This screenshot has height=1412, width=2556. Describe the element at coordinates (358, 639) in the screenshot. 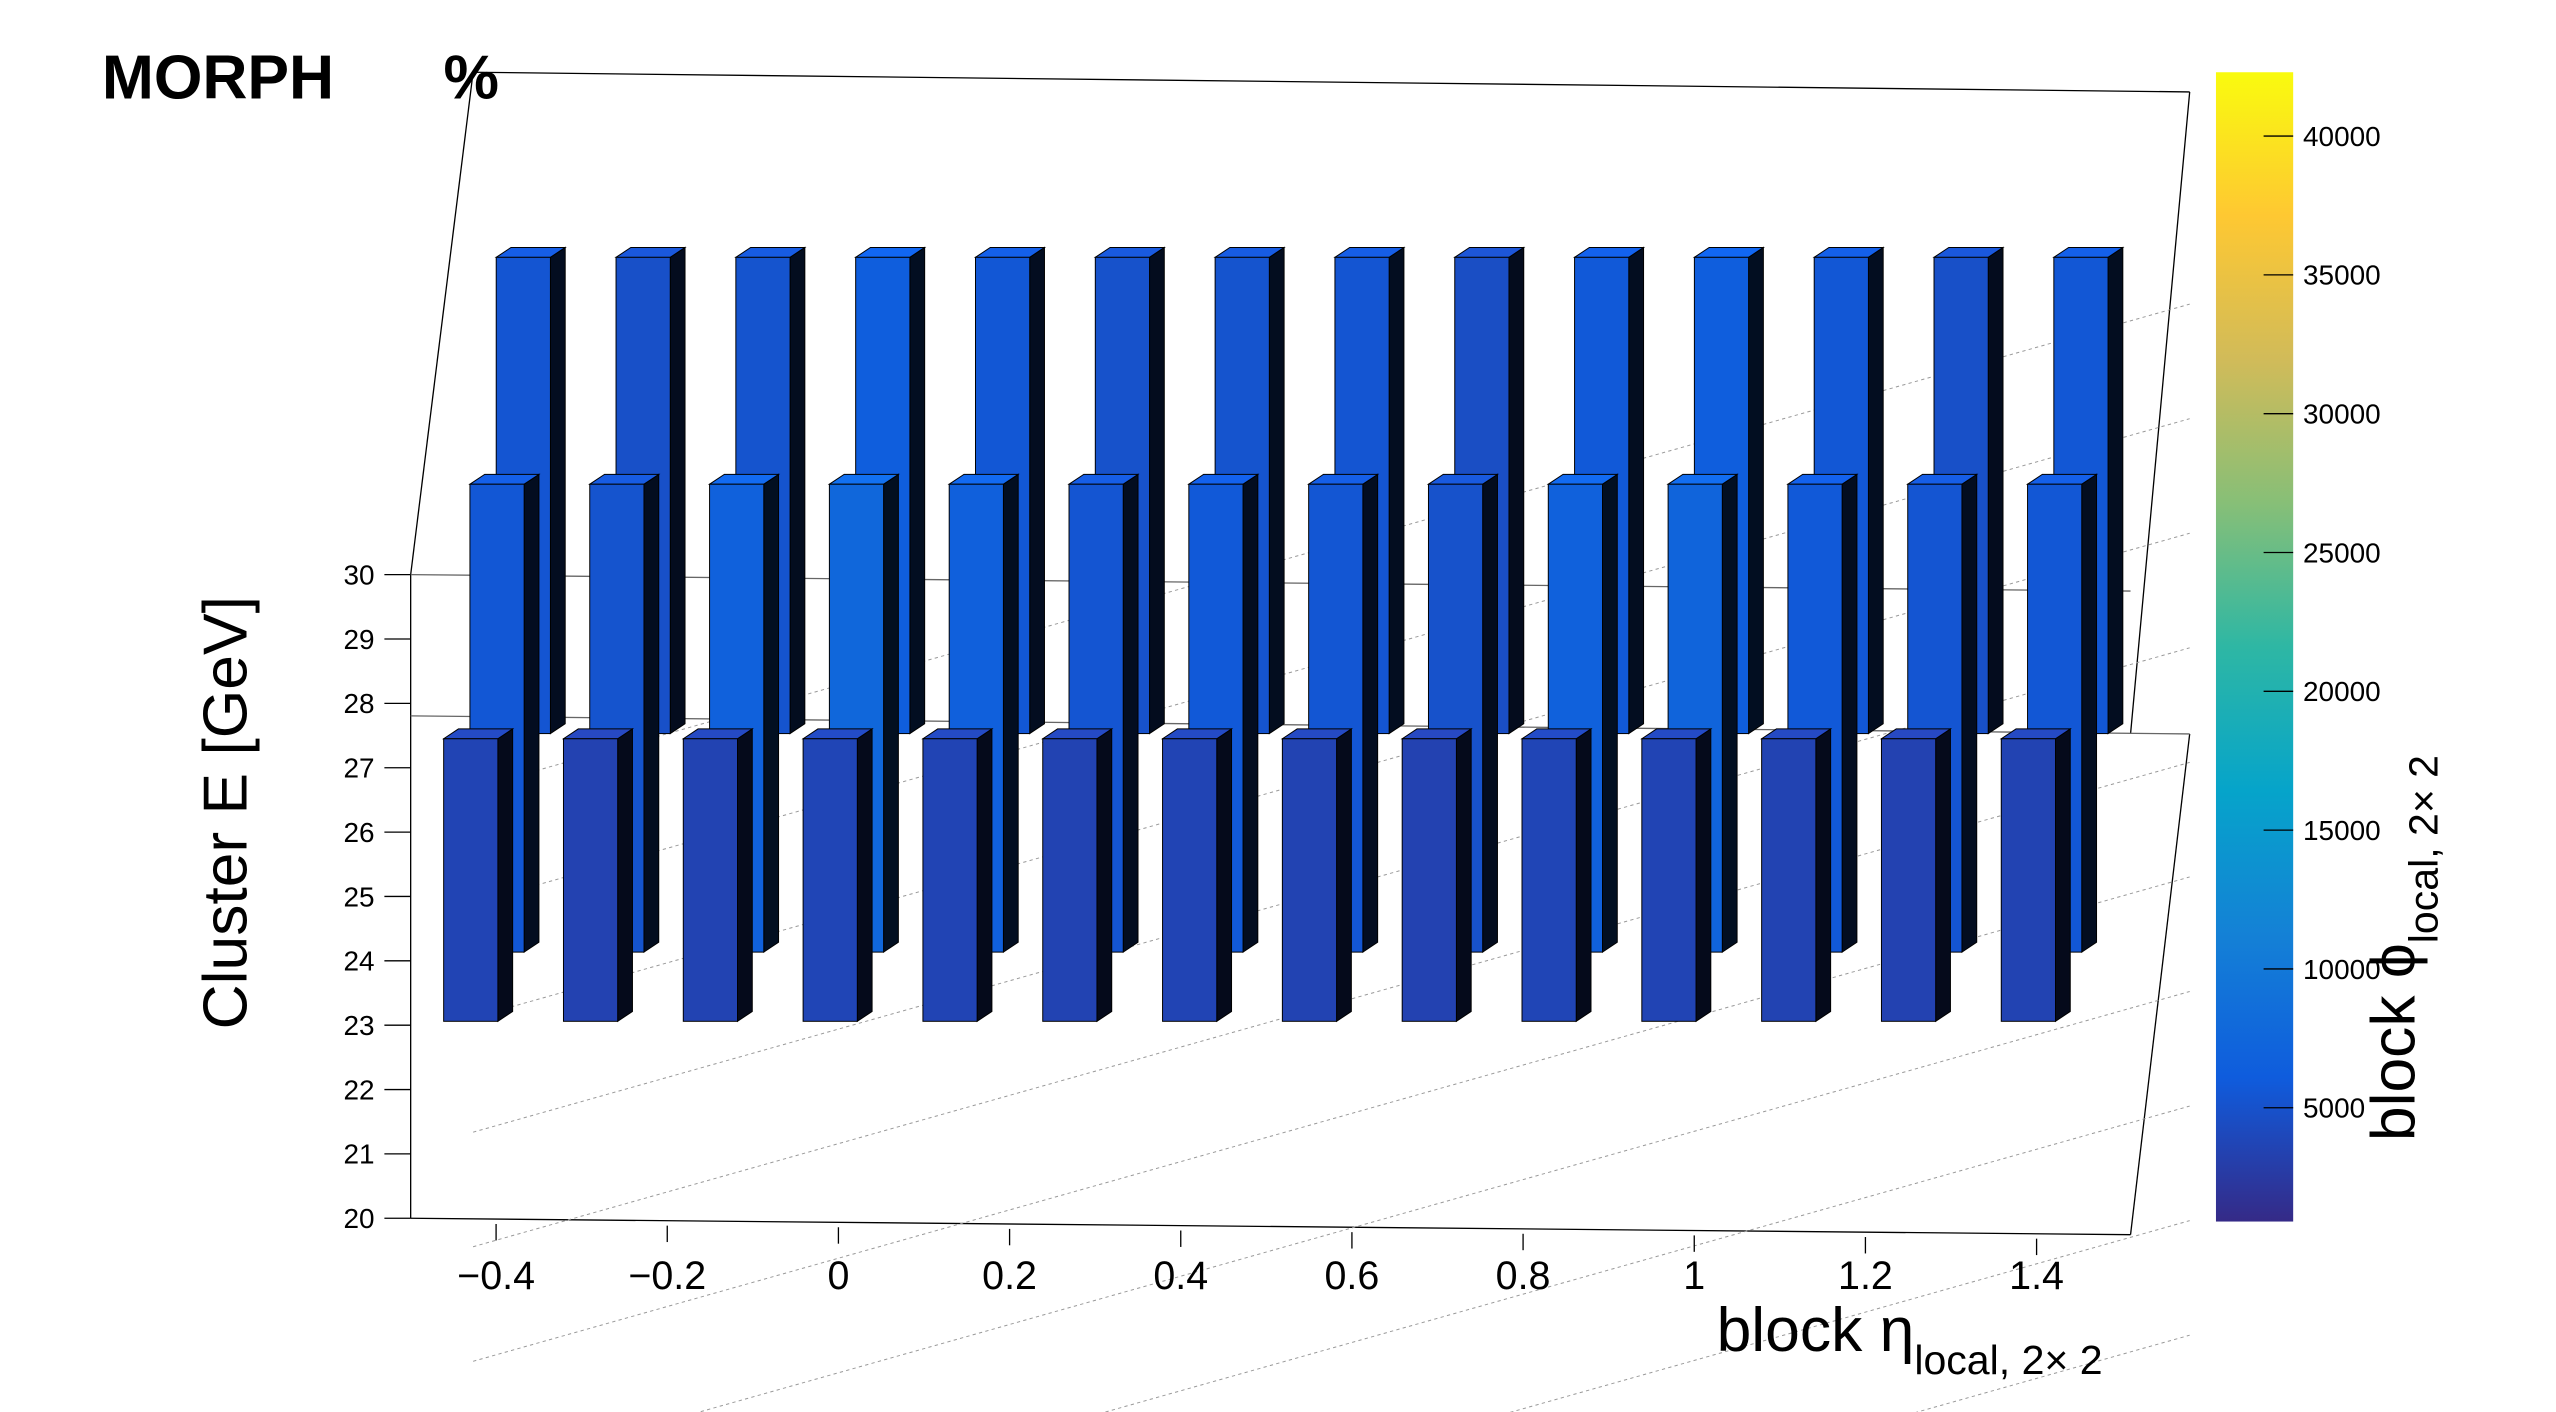

I see `z-tick-label: 29` at that location.